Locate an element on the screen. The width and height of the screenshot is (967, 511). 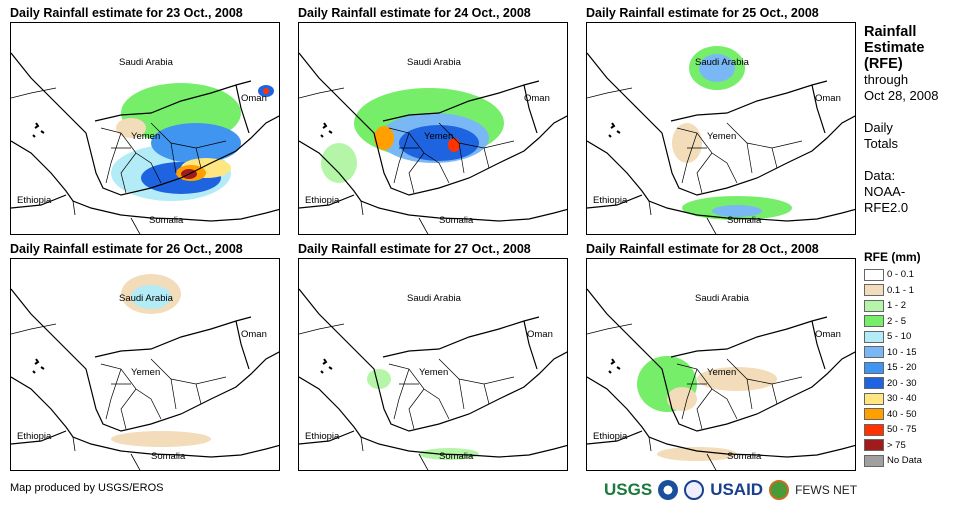
info-source-2: RFE2.0 is located at coordinates (886, 207).